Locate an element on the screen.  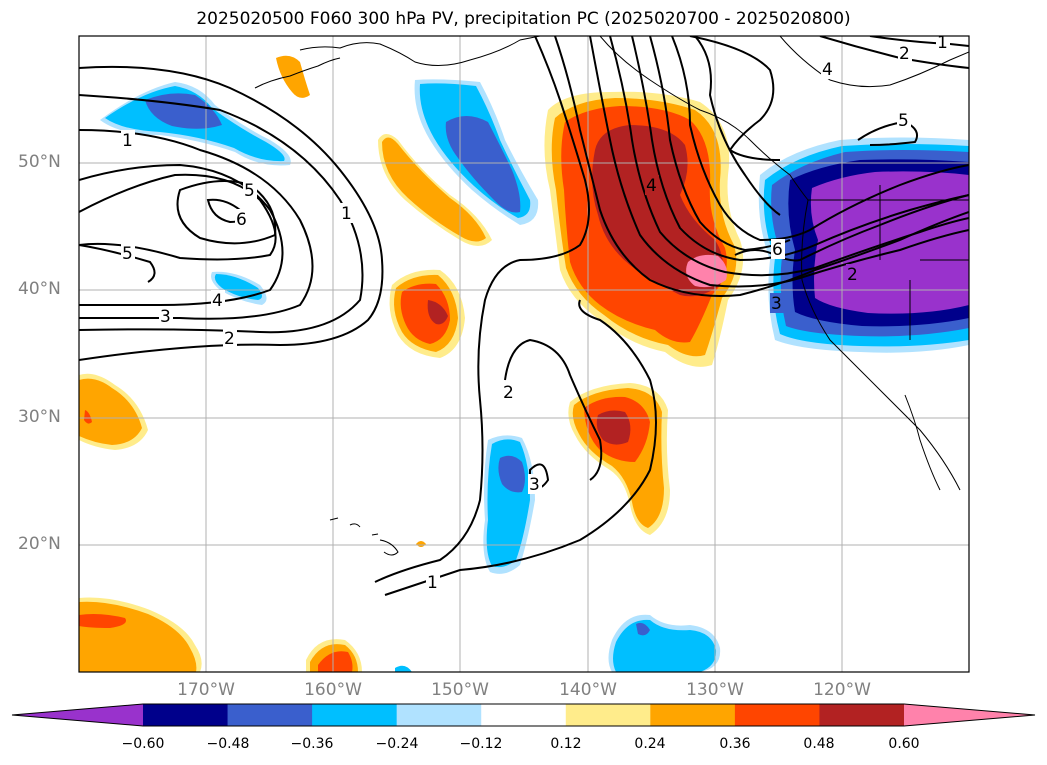
colorbar-extend-high is located at coordinates (969, 715).